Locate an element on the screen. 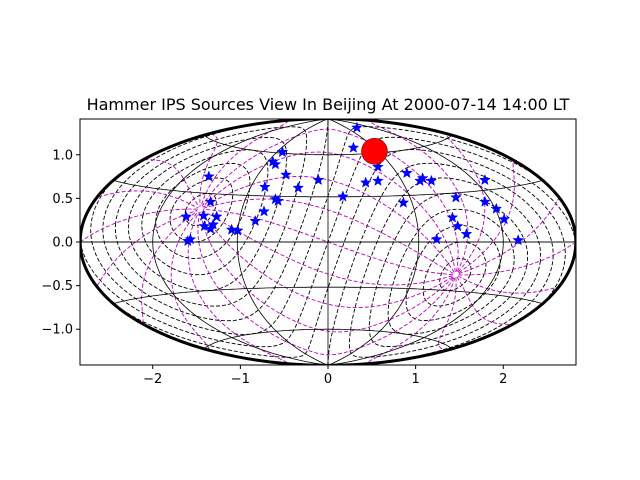  x-tick-label: 2 is located at coordinates (503, 379).